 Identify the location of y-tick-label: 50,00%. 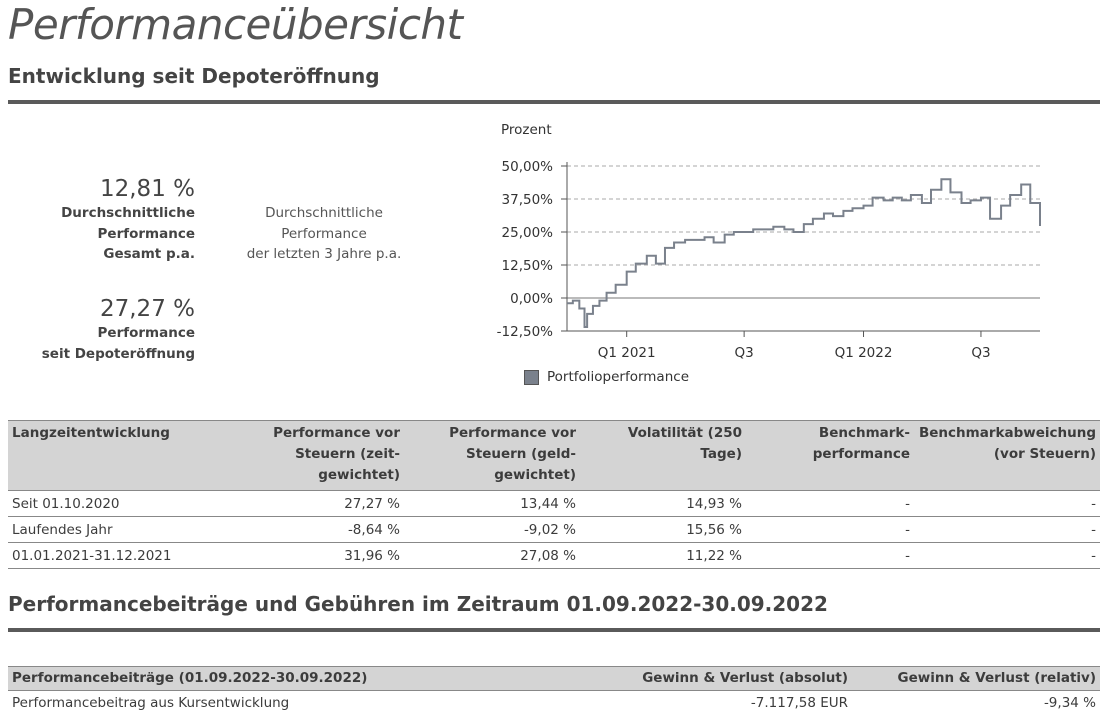
(528, 167).